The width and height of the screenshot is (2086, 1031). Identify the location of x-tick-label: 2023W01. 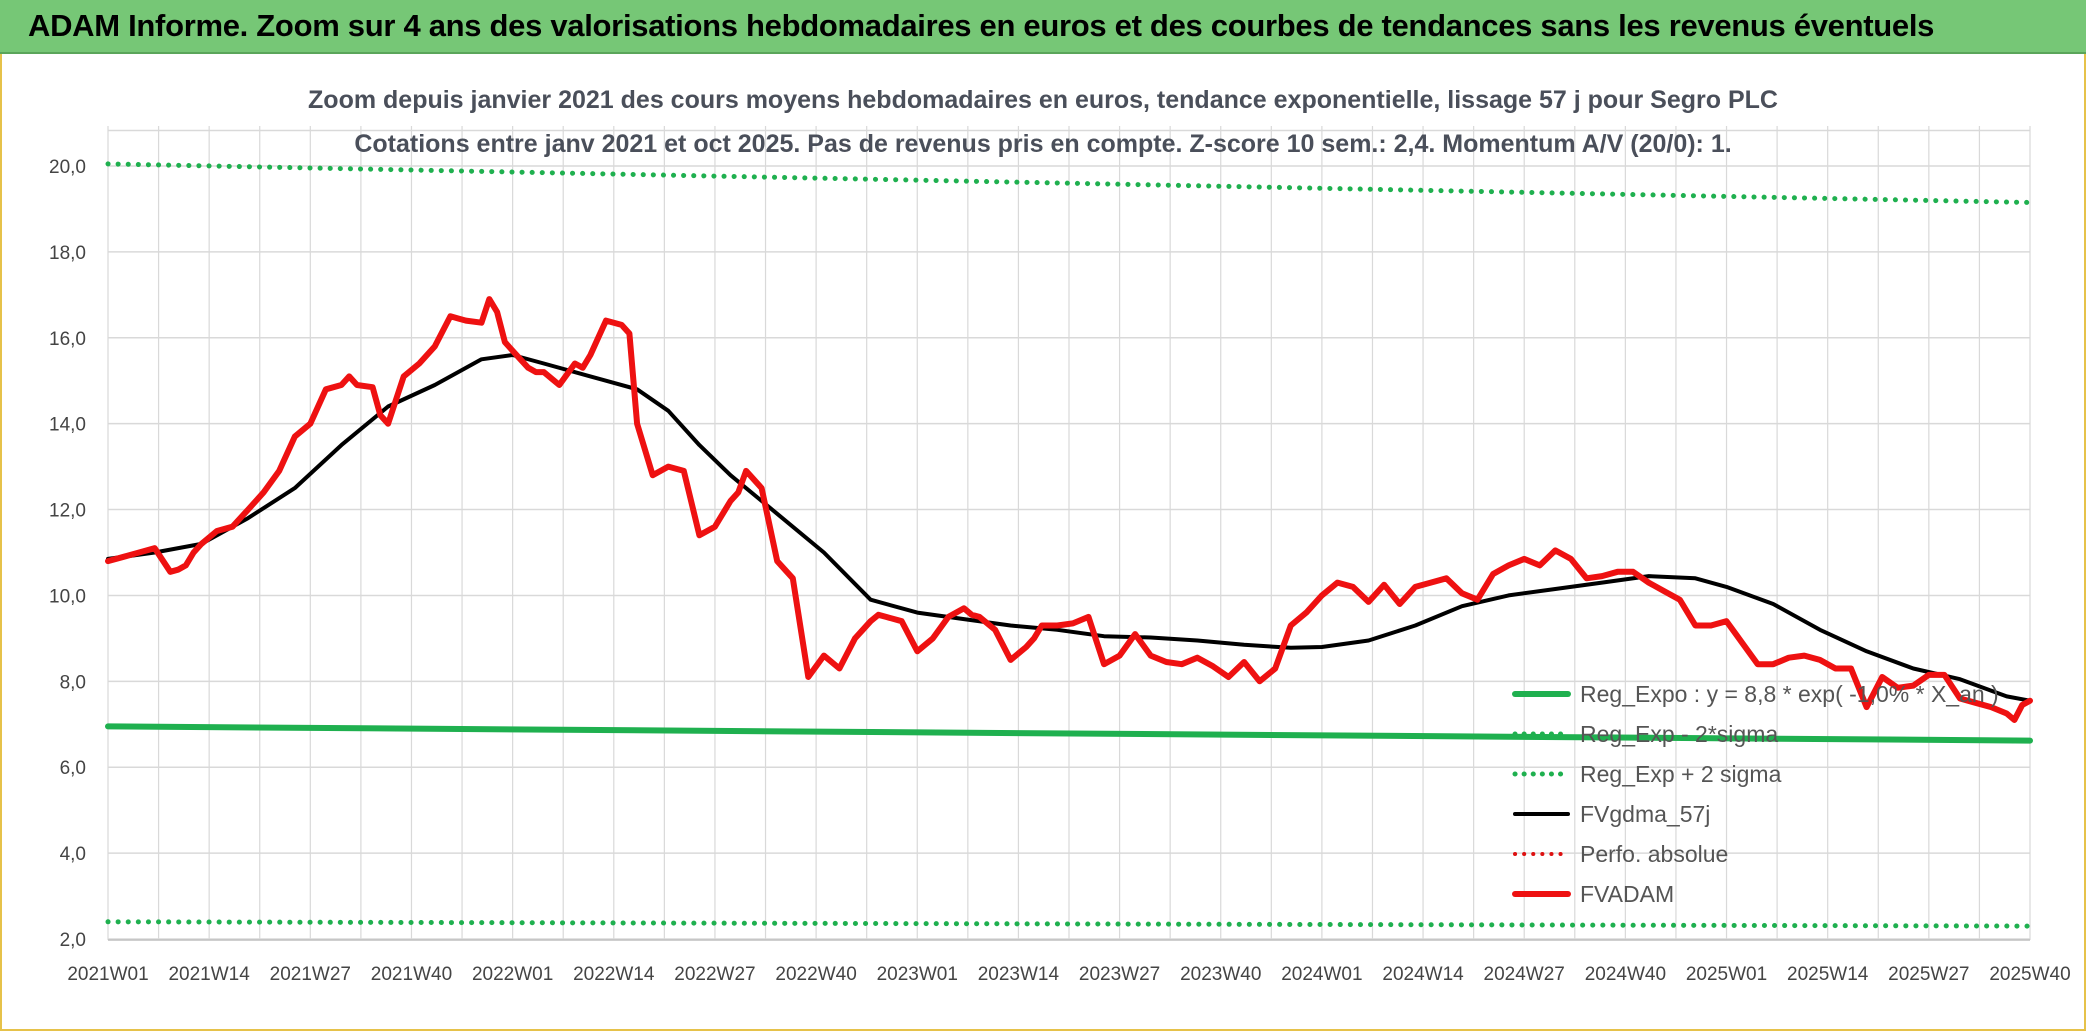
(917, 974).